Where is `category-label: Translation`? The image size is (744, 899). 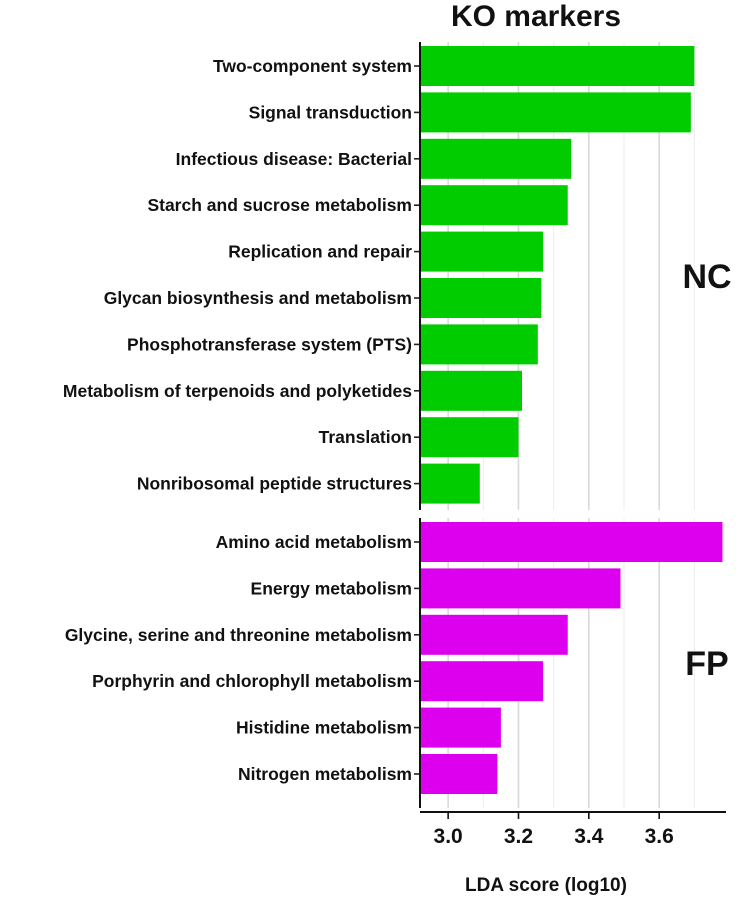 category-label: Translation is located at coordinates (365, 437).